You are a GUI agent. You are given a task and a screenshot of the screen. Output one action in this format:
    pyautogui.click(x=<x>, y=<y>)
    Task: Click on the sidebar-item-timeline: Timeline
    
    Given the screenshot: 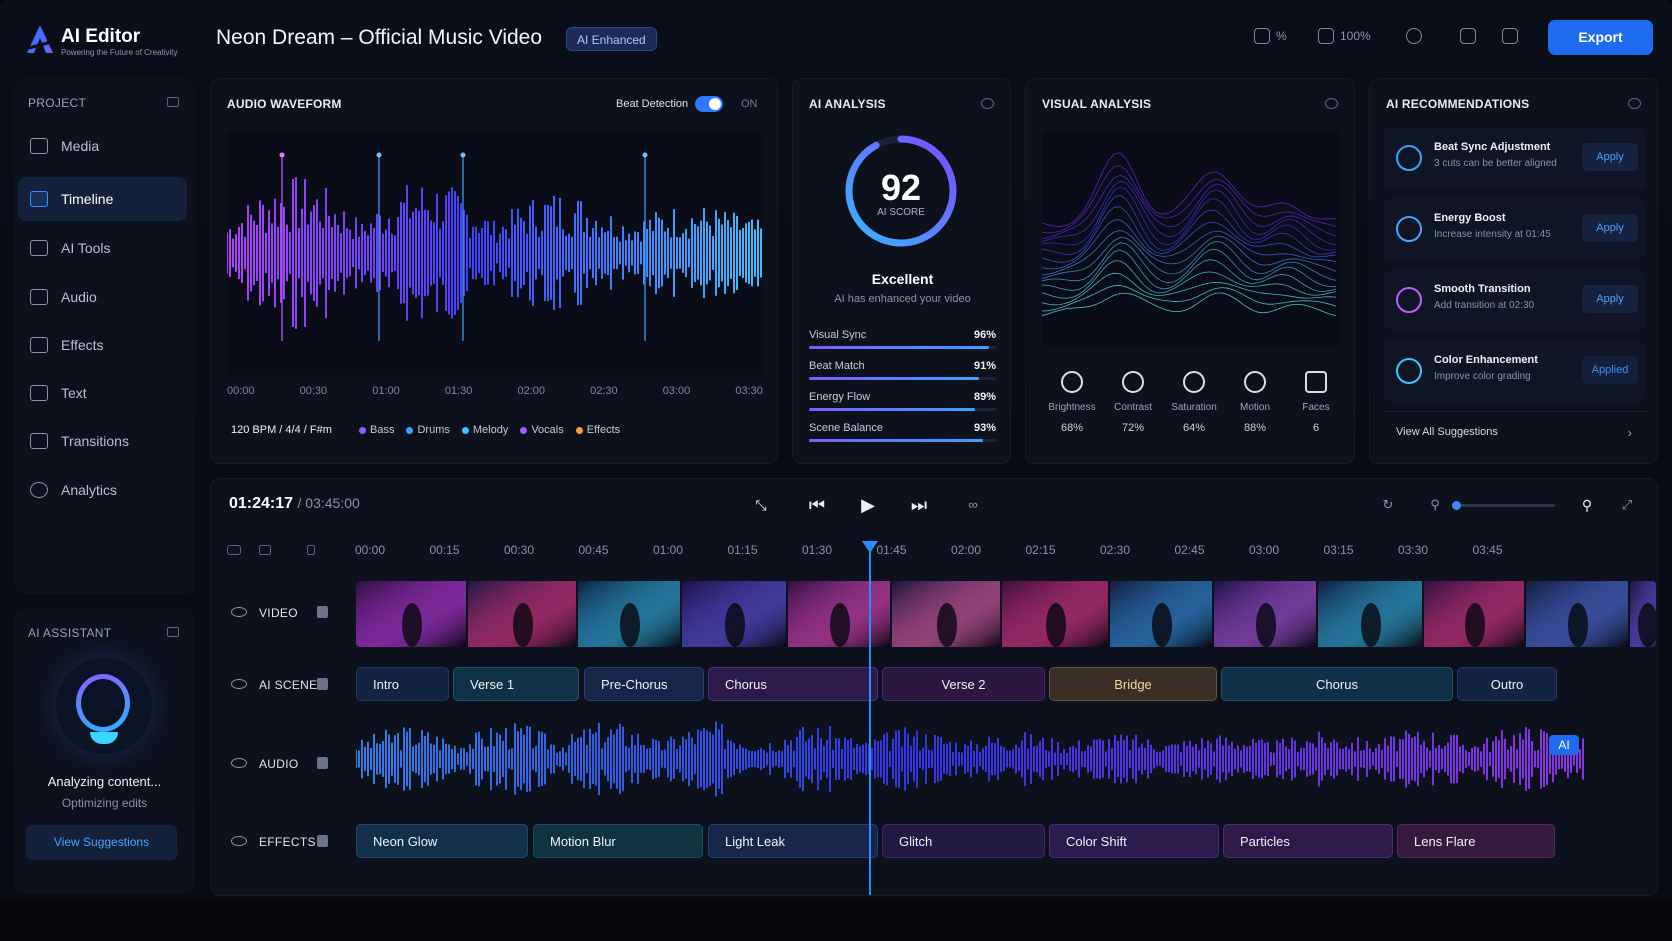 What is the action you would take?
    pyautogui.click(x=102, y=199)
    